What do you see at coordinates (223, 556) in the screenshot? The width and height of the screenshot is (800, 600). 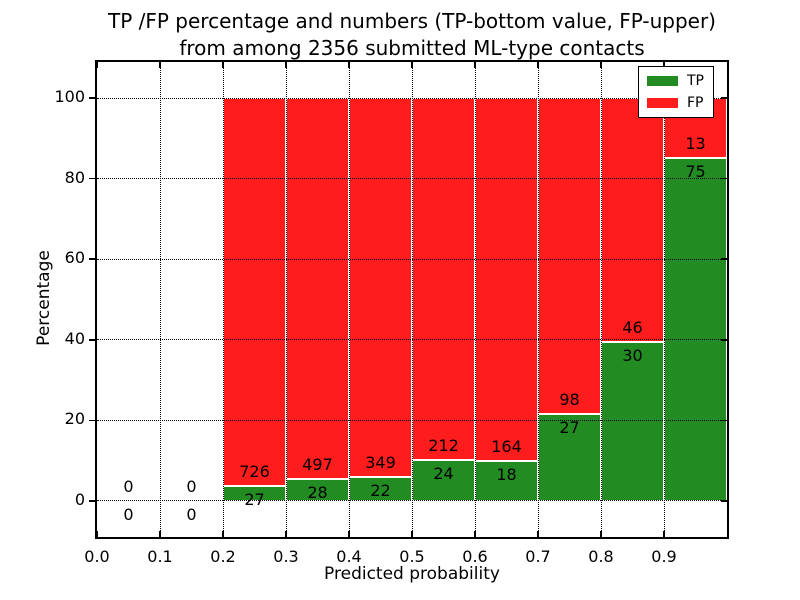 I see `x-tick-label: 0.2` at bounding box center [223, 556].